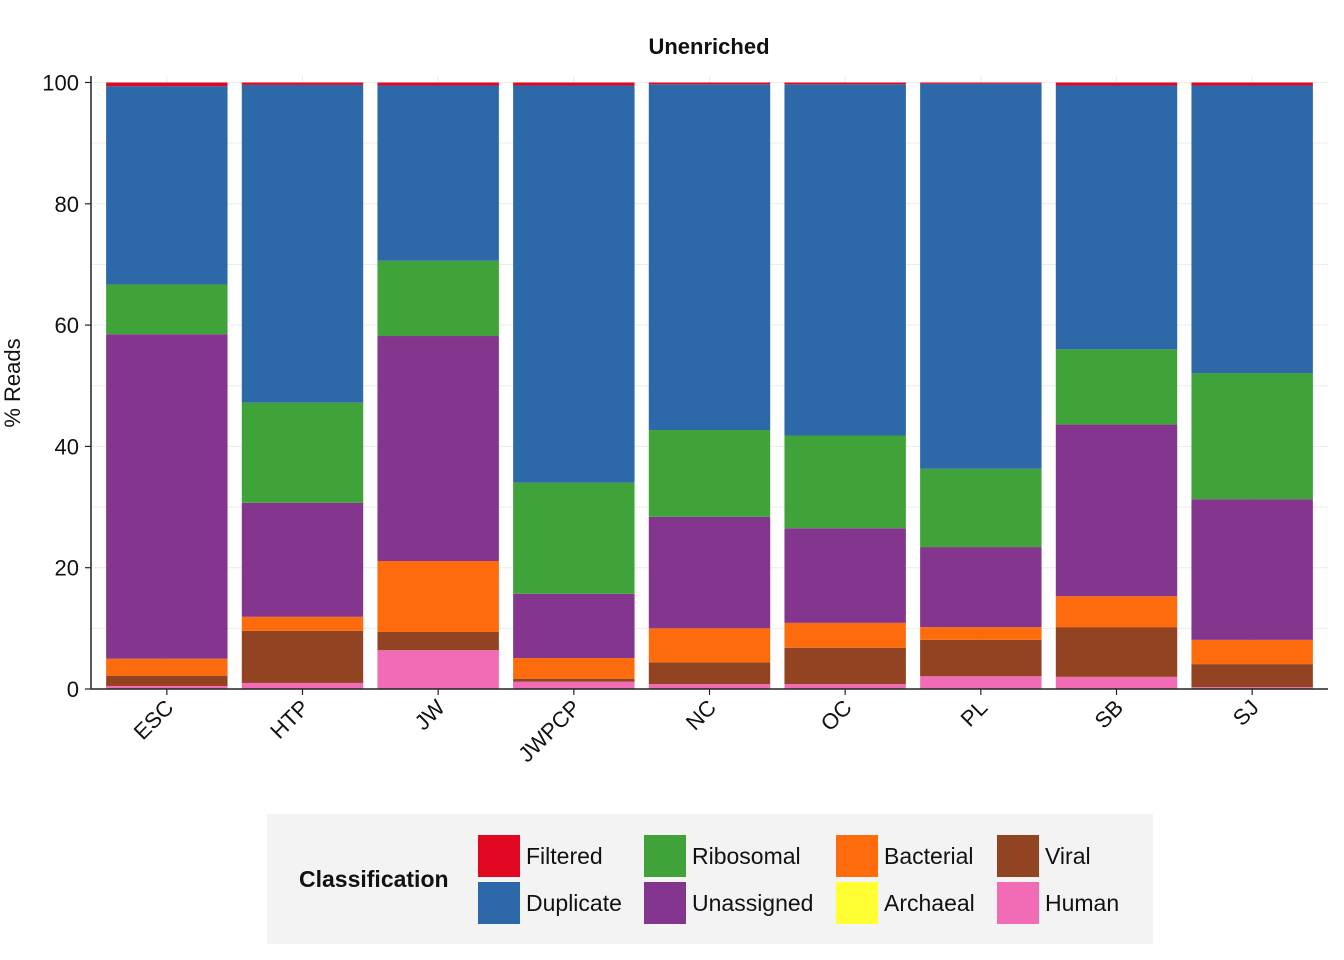 The width and height of the screenshot is (1344, 960). Describe the element at coordinates (929, 855) in the screenshot. I see `legend-label: Bacterial` at that location.